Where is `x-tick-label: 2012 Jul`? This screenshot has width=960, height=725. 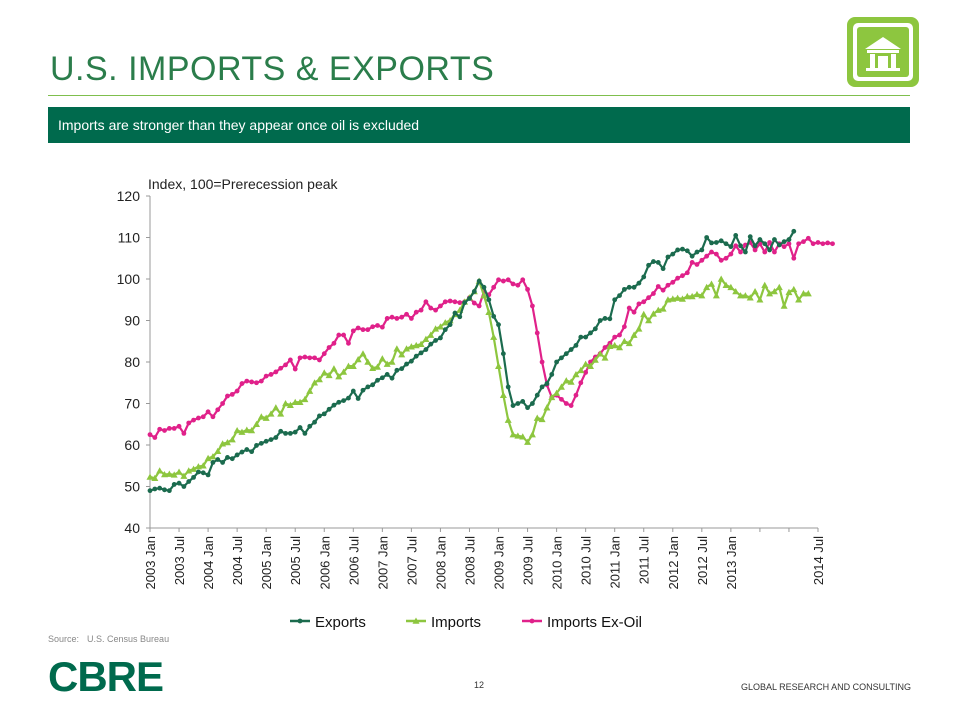 x-tick-label: 2012 Jul is located at coordinates (702, 560).